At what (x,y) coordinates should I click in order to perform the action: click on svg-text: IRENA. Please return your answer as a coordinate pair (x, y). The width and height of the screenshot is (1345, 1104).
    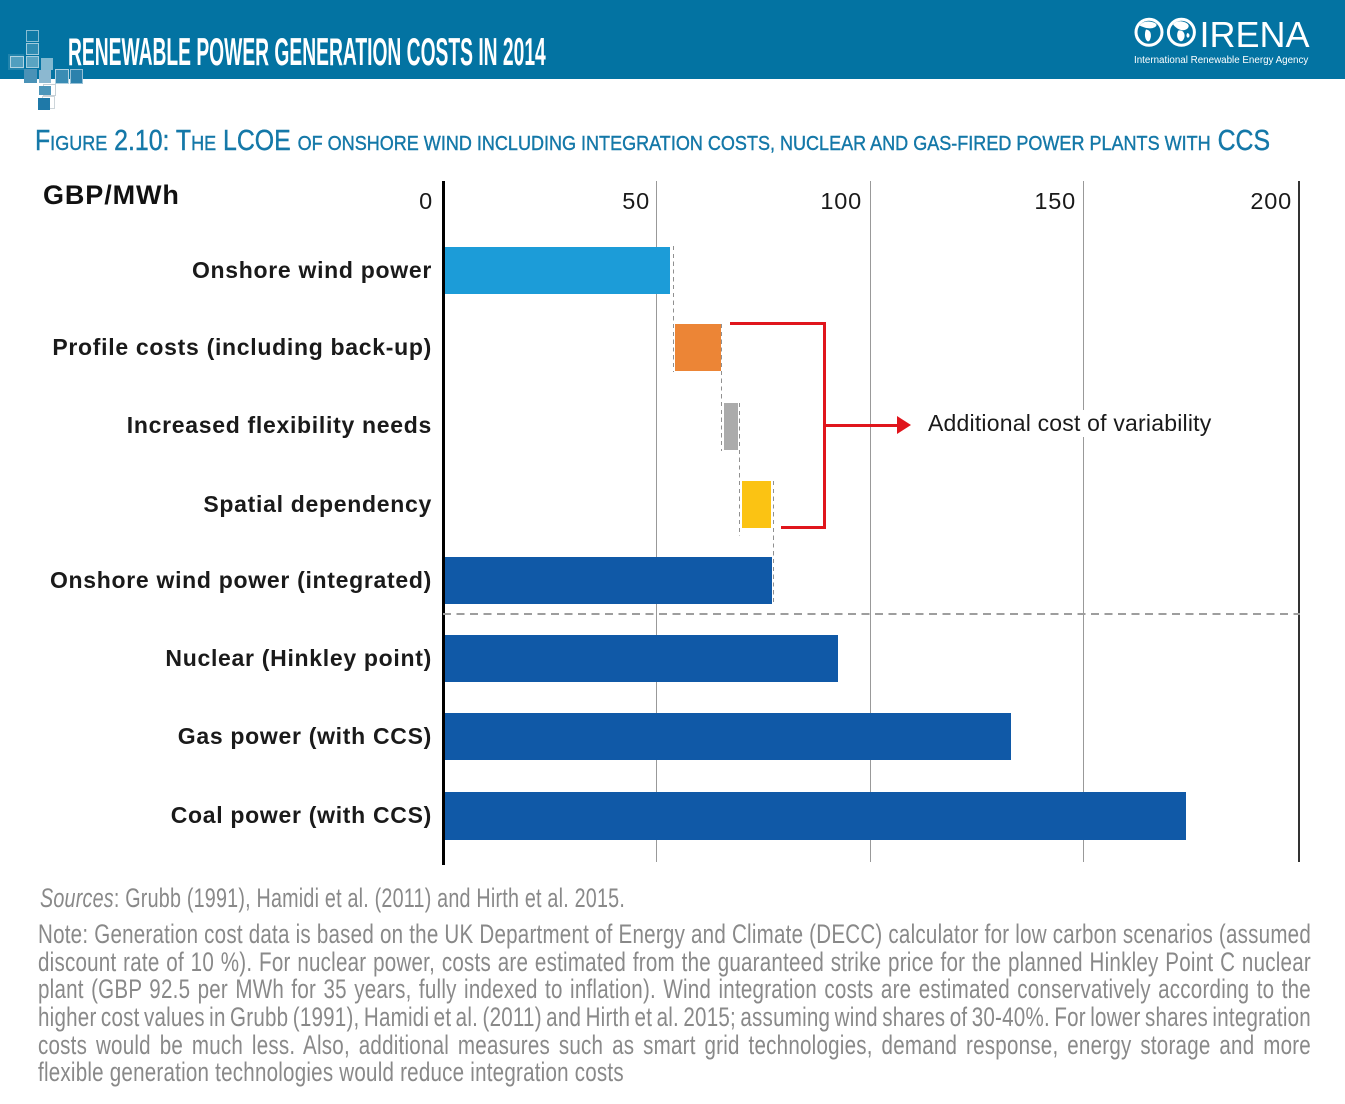
    Looking at the image, I should click on (1255, 34).